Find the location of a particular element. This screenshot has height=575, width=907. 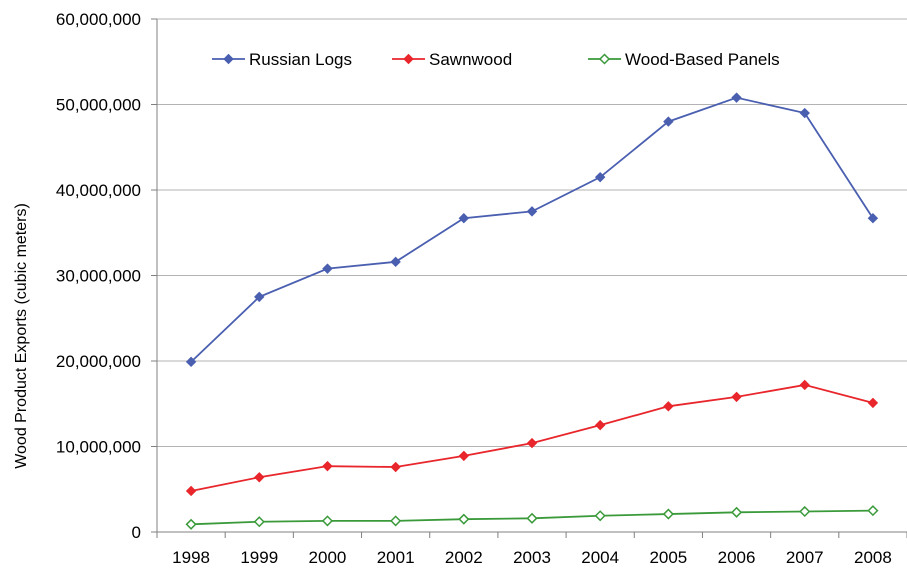

y-tick-label: 30,000,000 is located at coordinates (98, 276).